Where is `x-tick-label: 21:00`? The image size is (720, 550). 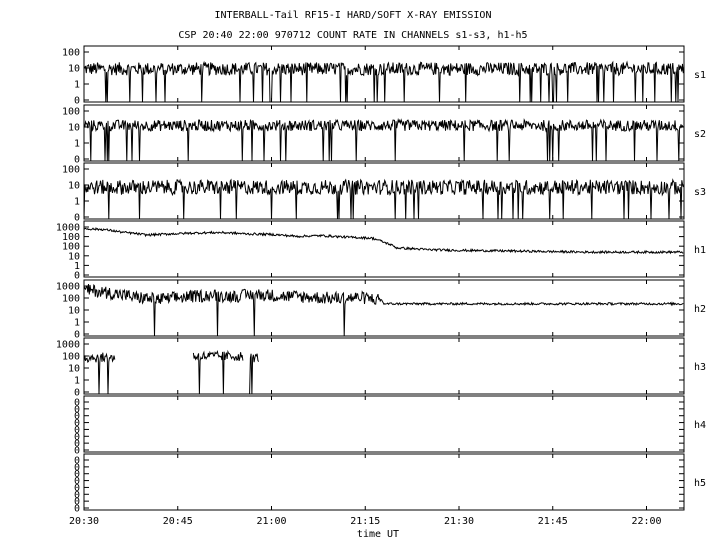
x-tick-label: 21:00 is located at coordinates (271, 521).